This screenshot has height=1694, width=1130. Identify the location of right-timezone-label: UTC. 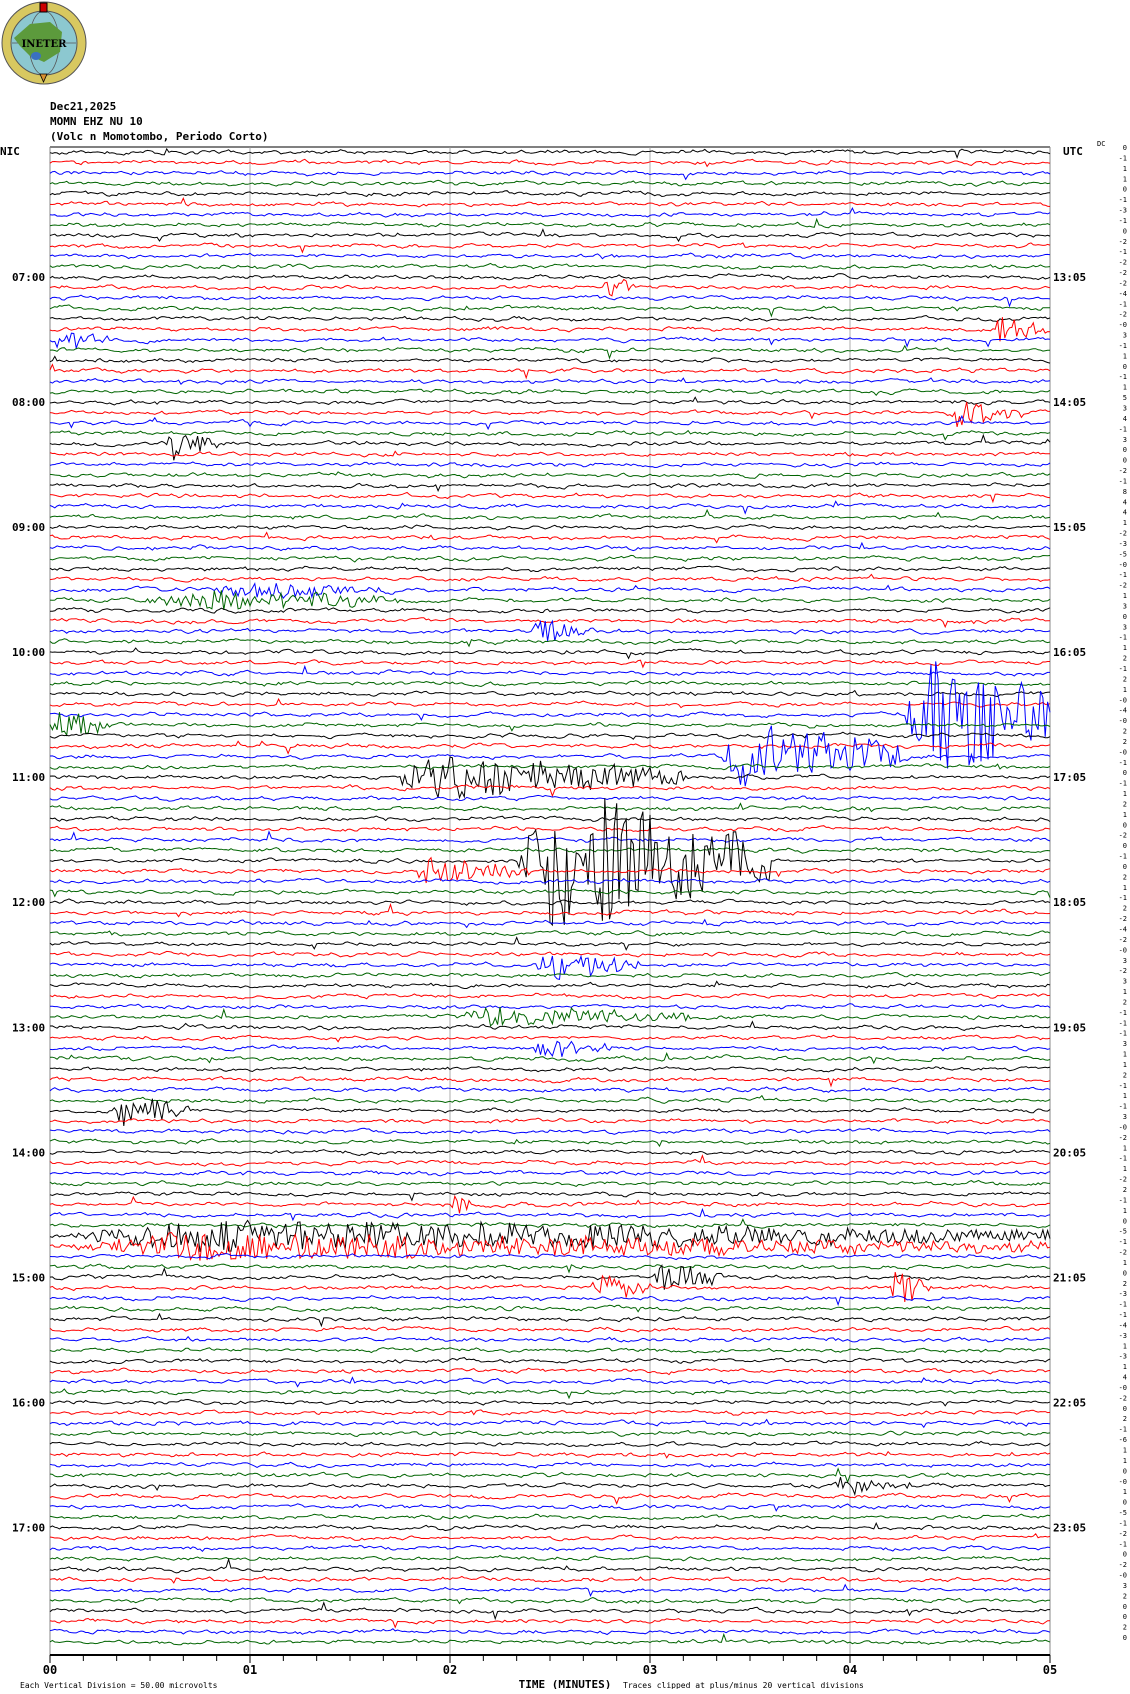
(1073, 151).